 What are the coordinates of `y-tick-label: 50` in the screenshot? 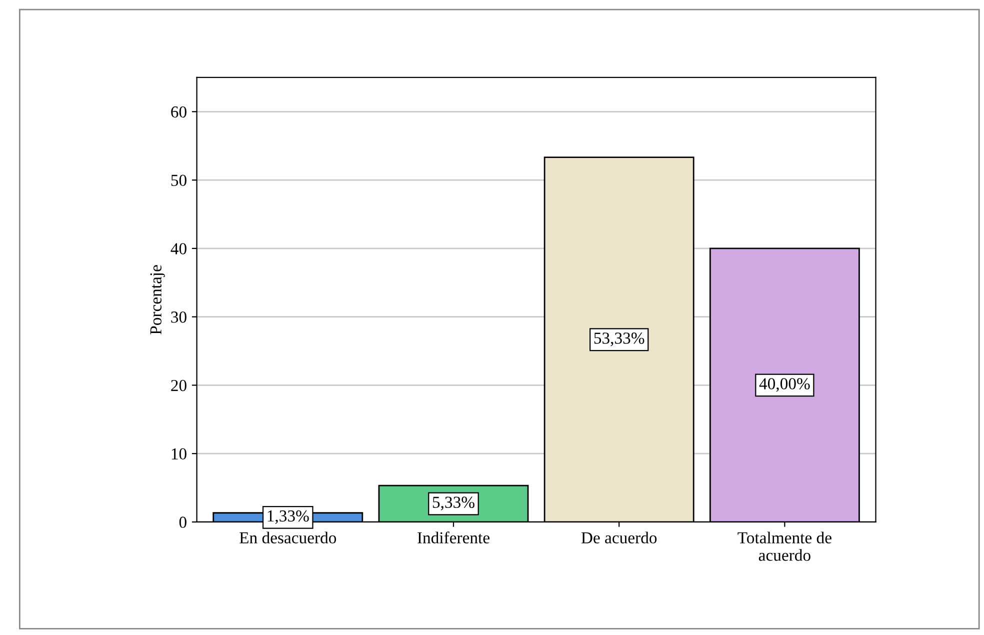 It's located at (178, 180).